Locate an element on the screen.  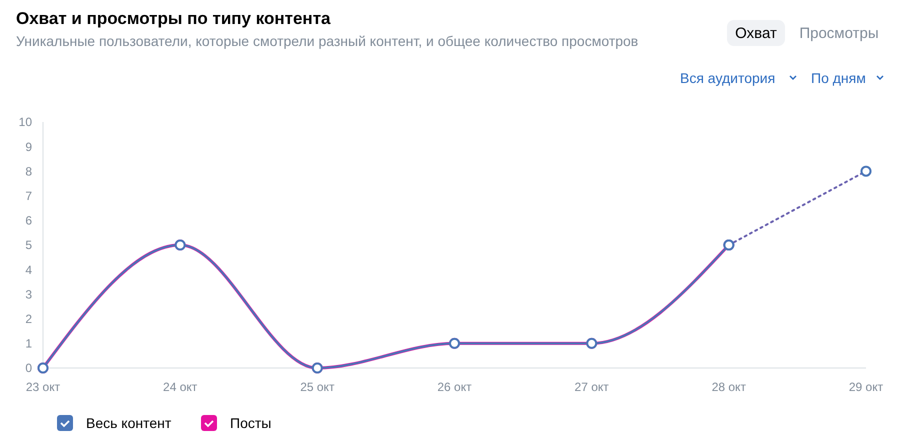
legend-label: Весь контент is located at coordinates (129, 423).